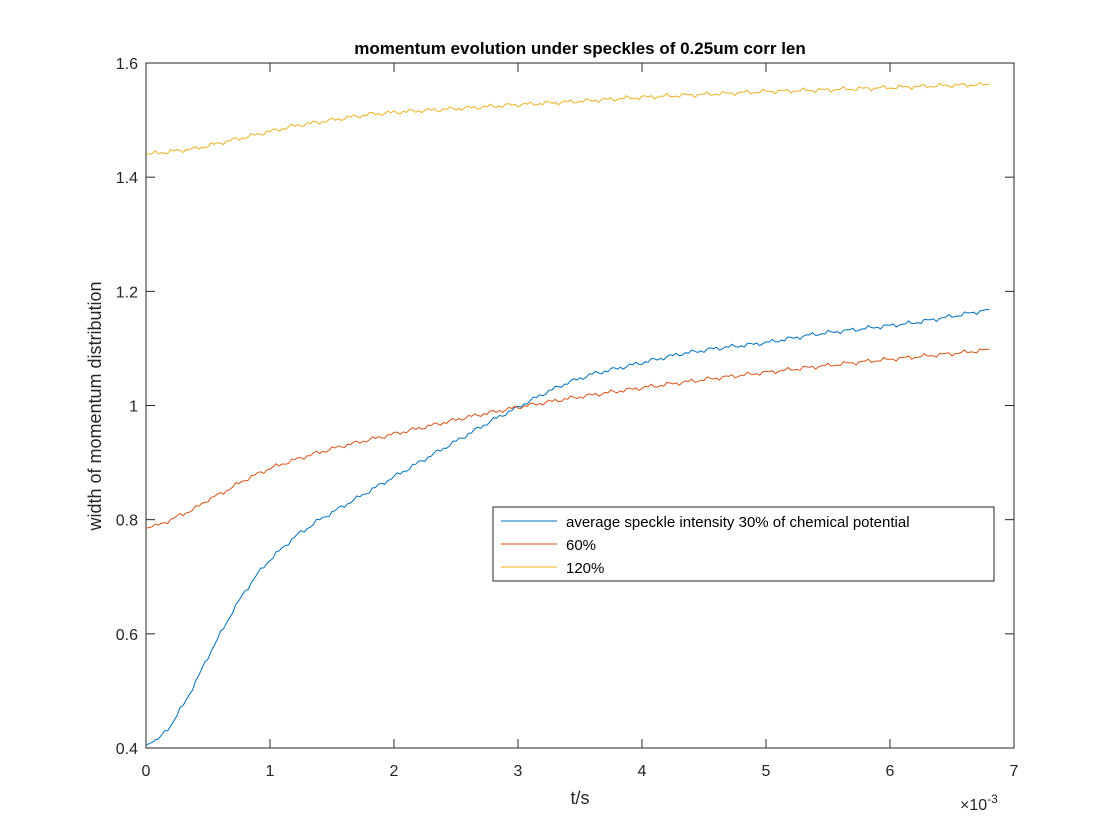  I want to click on y-tick-label: 0.4, so click(127, 749).